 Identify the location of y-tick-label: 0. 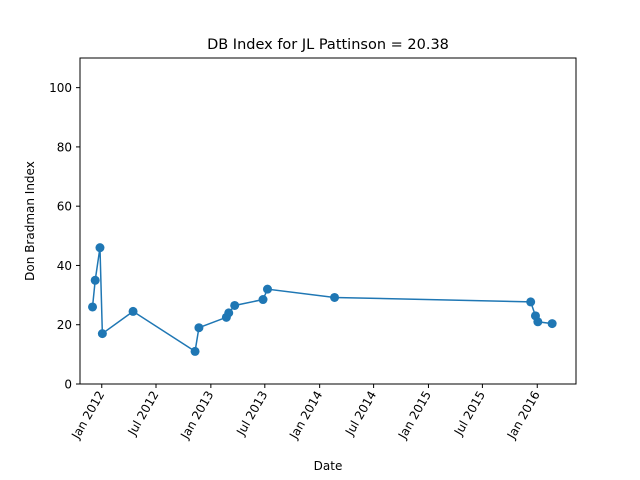
(68, 385).